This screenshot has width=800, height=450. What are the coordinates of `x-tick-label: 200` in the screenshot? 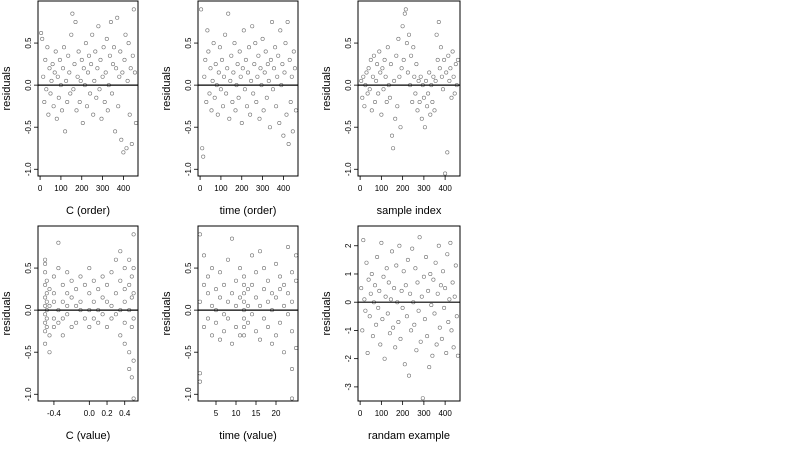 It's located at (242, 188).